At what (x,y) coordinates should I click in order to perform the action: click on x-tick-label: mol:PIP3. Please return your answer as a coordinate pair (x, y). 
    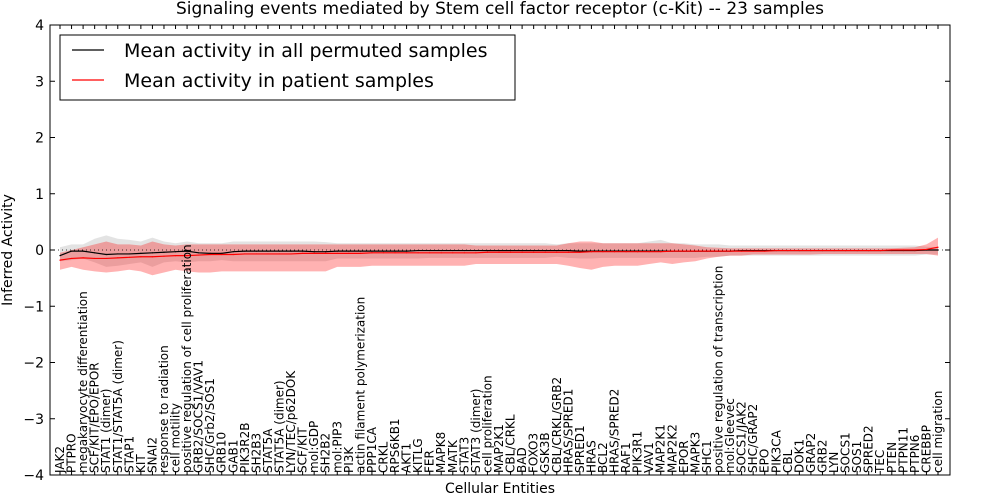
    Looking at the image, I should click on (337, 447).